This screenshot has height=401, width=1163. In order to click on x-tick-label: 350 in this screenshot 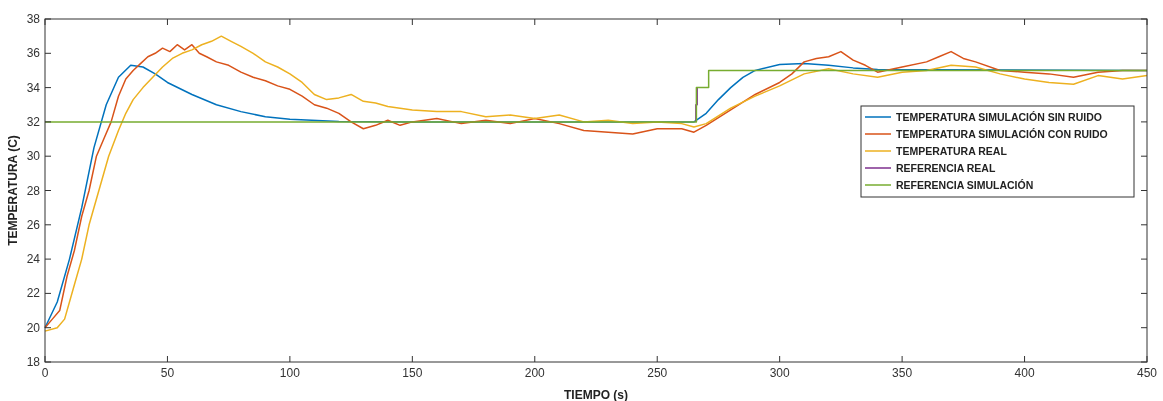, I will do `click(902, 373)`.